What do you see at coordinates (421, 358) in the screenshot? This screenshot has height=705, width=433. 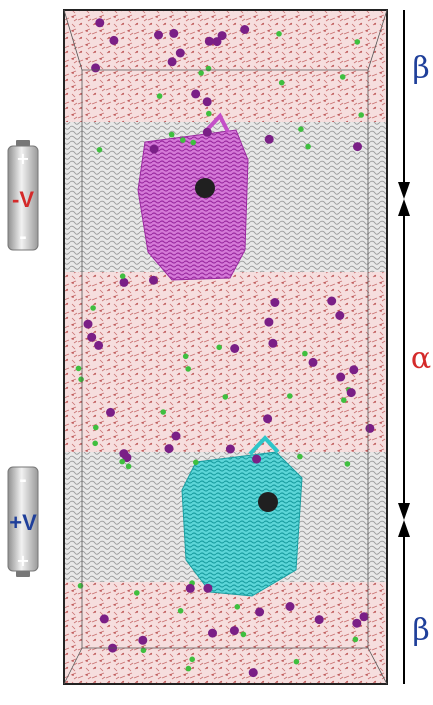 I see `region-label-middle: α` at bounding box center [421, 358].